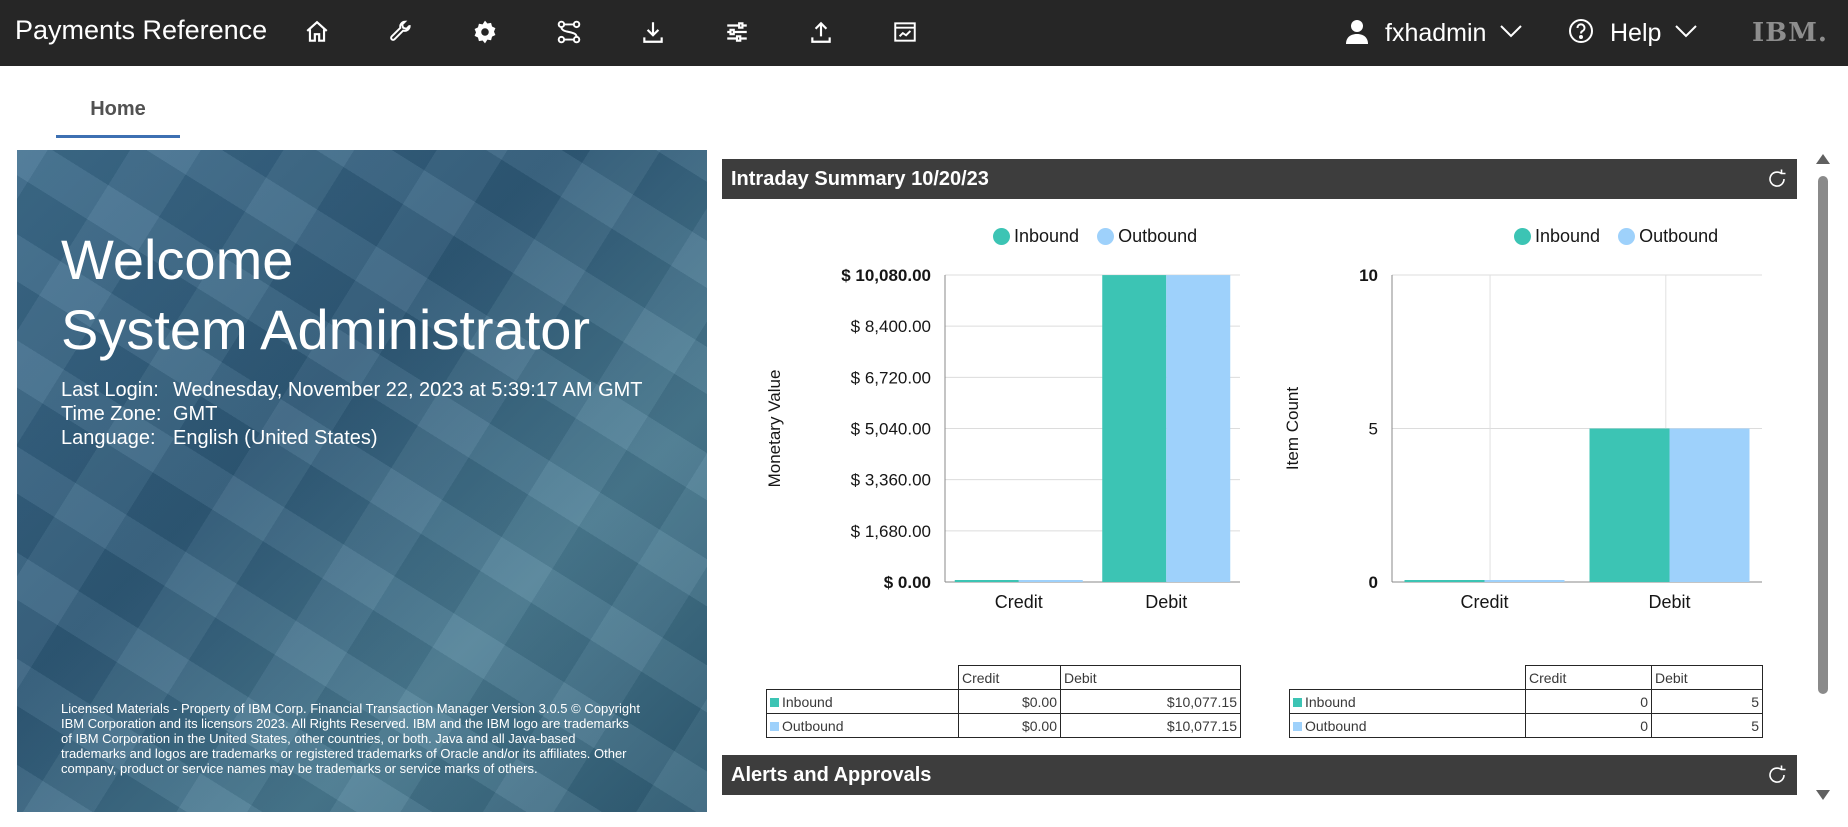 This screenshot has height=827, width=1848. What do you see at coordinates (1357, 33) in the screenshot?
I see `user-icon` at bounding box center [1357, 33].